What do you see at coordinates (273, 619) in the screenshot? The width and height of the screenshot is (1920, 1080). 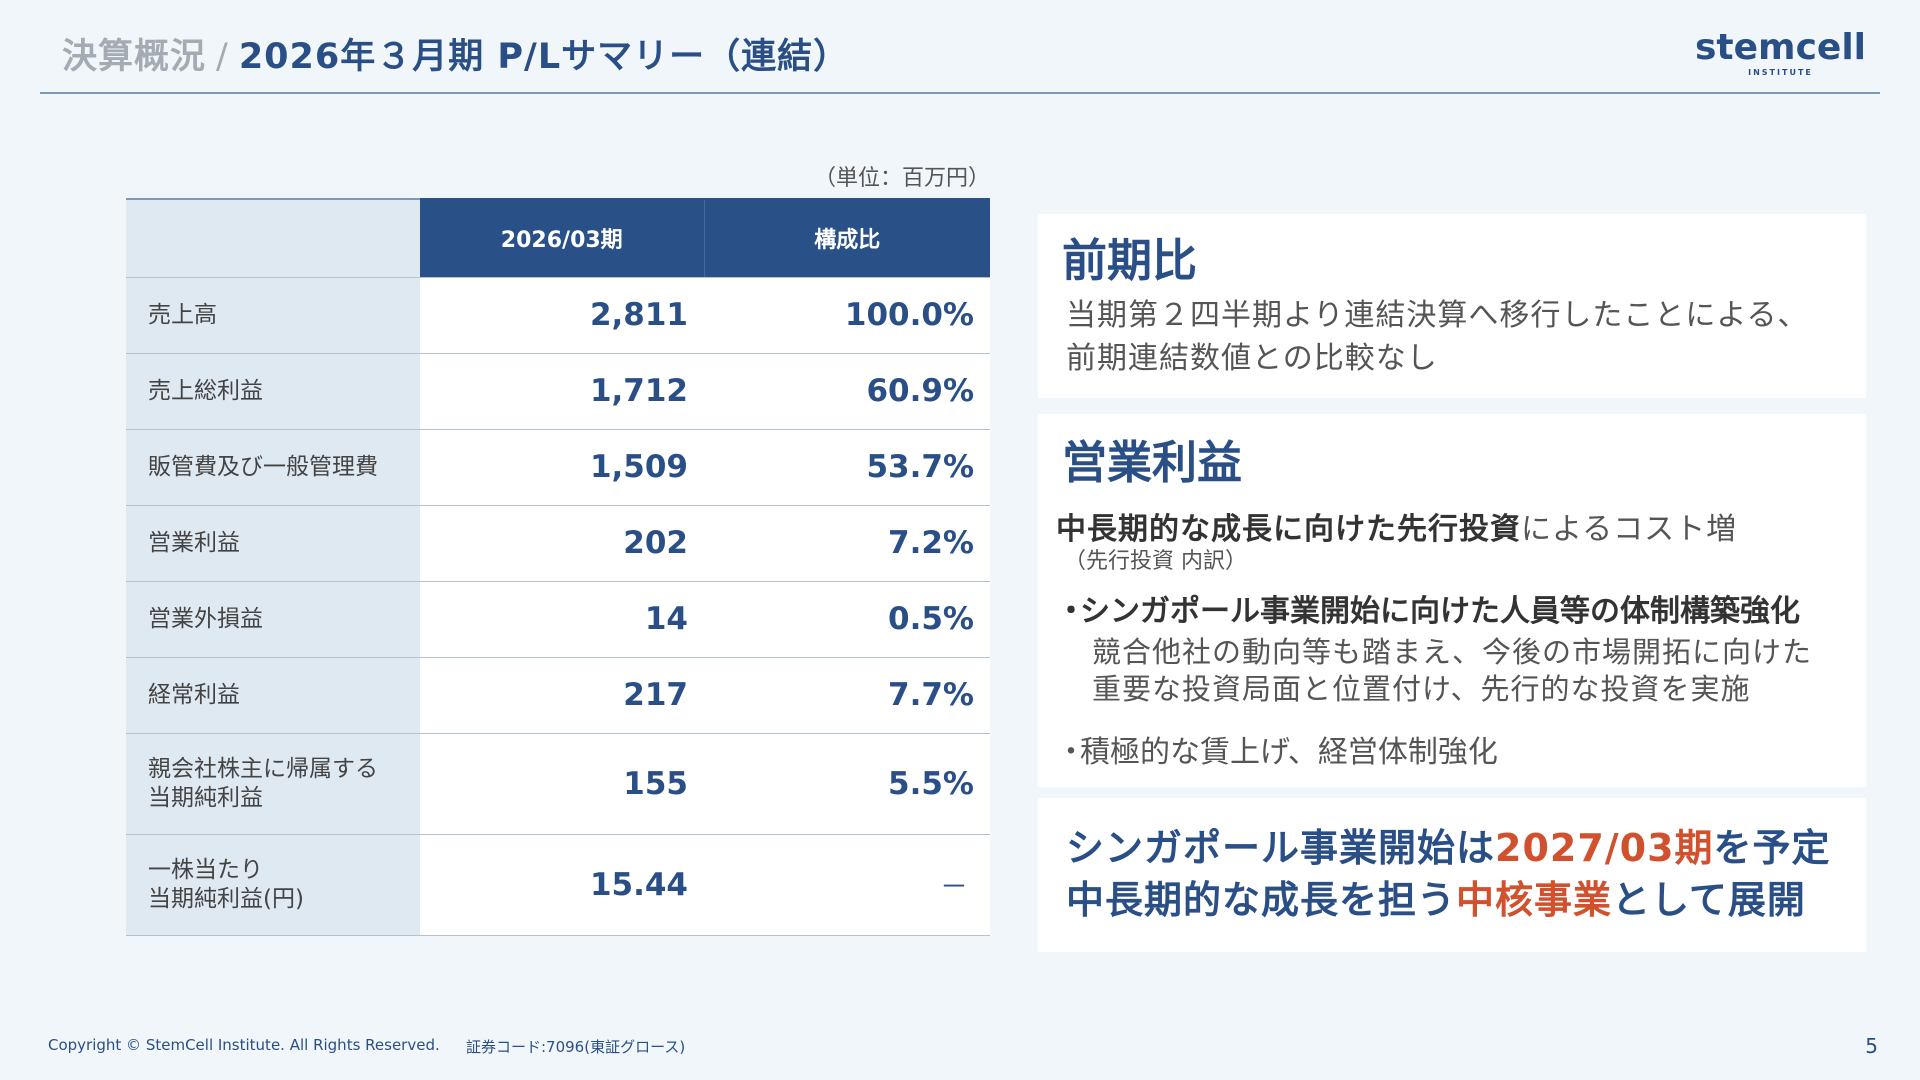 I see `row-label: 営業外損益` at bounding box center [273, 619].